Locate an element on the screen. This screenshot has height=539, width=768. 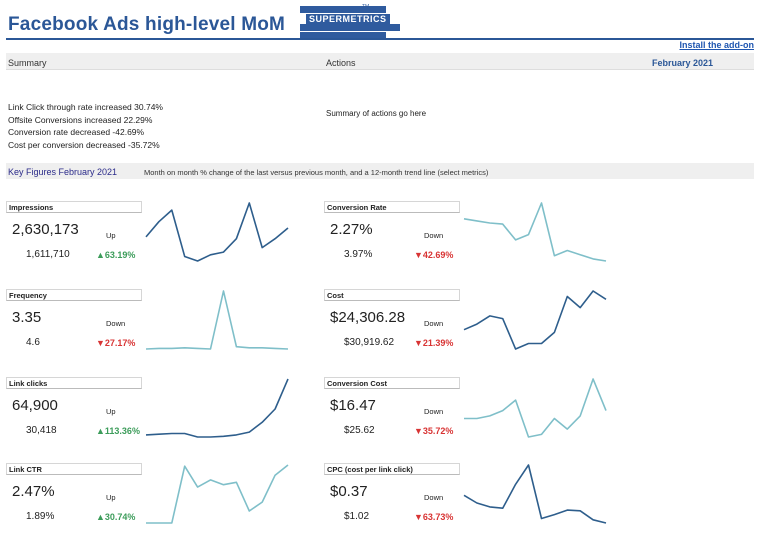
metric-card: Conversion Rate 2.27% Down 3.97% ▼42.69% is located at coordinates (474, 241).